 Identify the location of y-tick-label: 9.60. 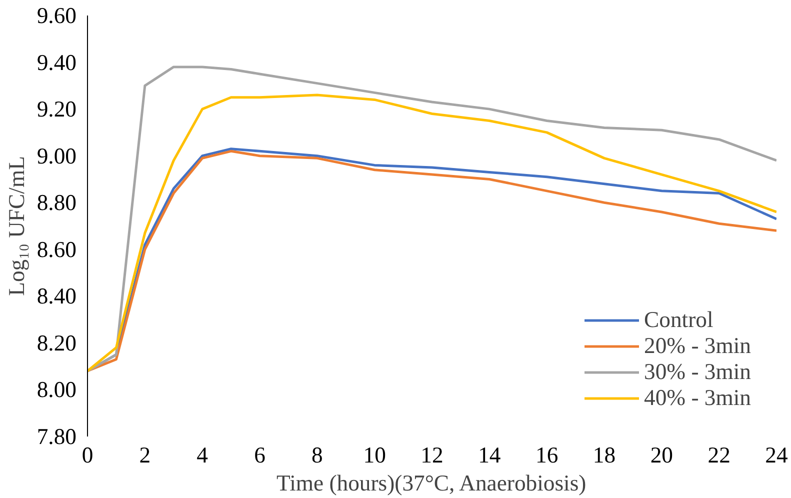
(56, 15).